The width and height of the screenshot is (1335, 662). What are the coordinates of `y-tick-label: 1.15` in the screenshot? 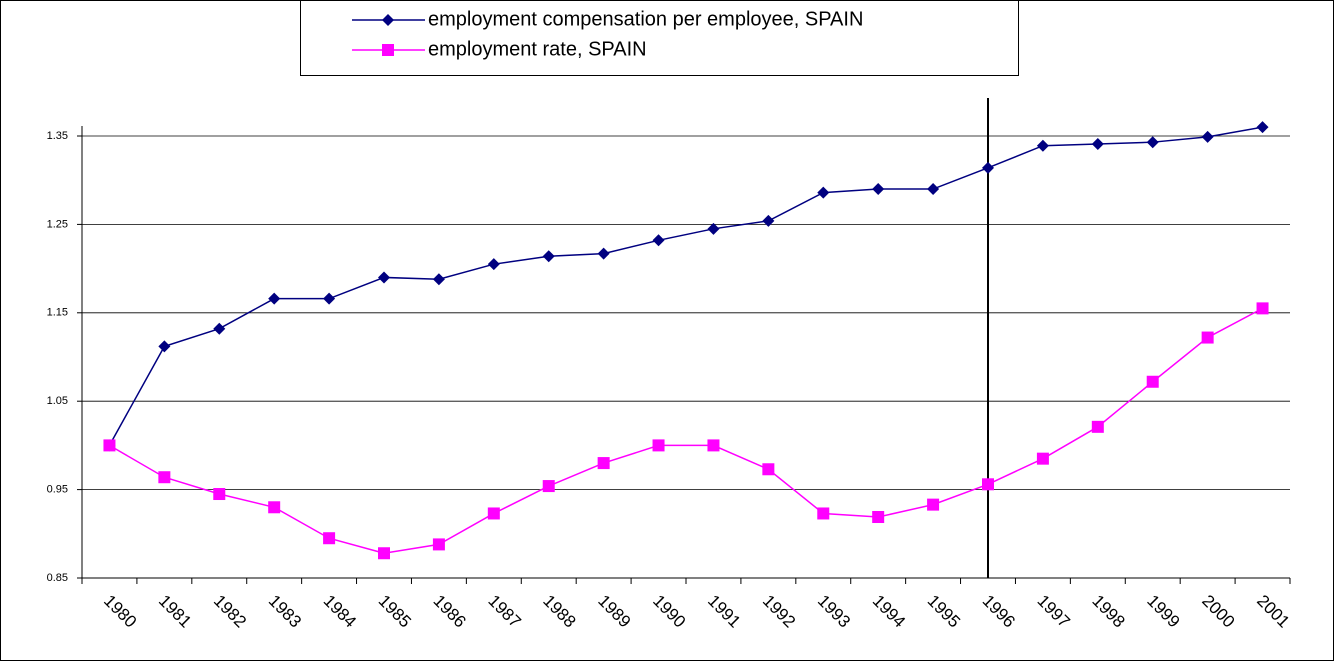 It's located at (57, 313).